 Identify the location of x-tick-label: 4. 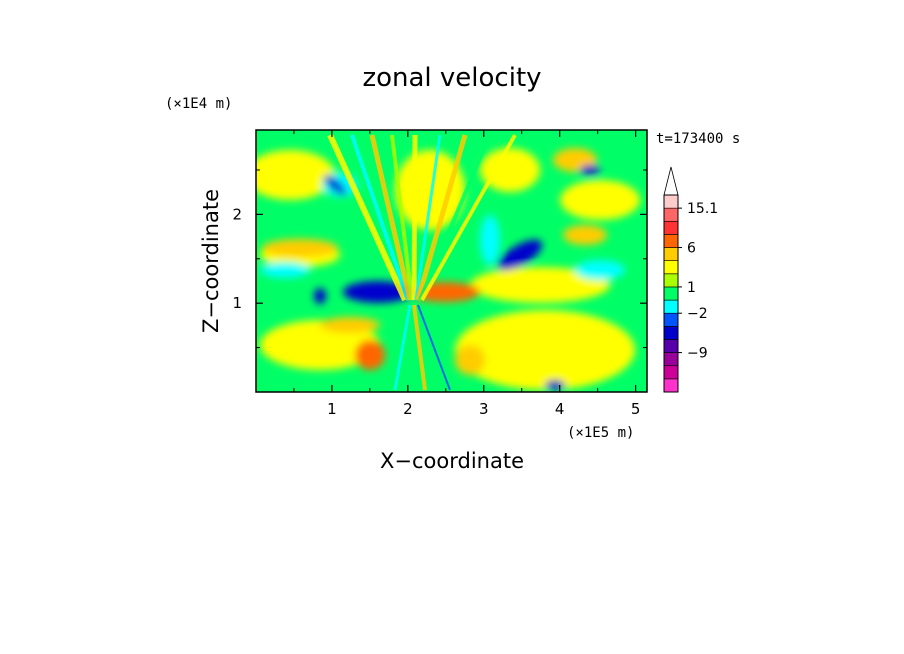
(560, 409).